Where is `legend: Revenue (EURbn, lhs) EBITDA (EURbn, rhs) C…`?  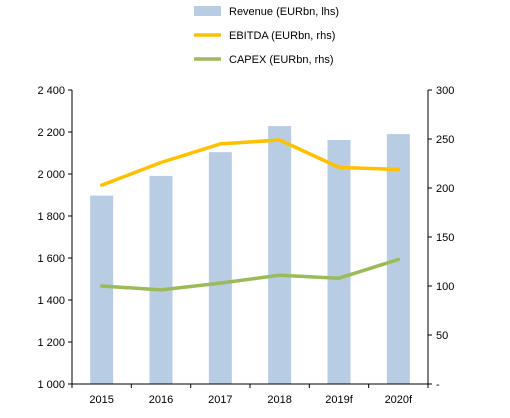 legend: Revenue (EURbn, lhs) EBITDA (EURbn, rhs) C… is located at coordinates (266, 36).